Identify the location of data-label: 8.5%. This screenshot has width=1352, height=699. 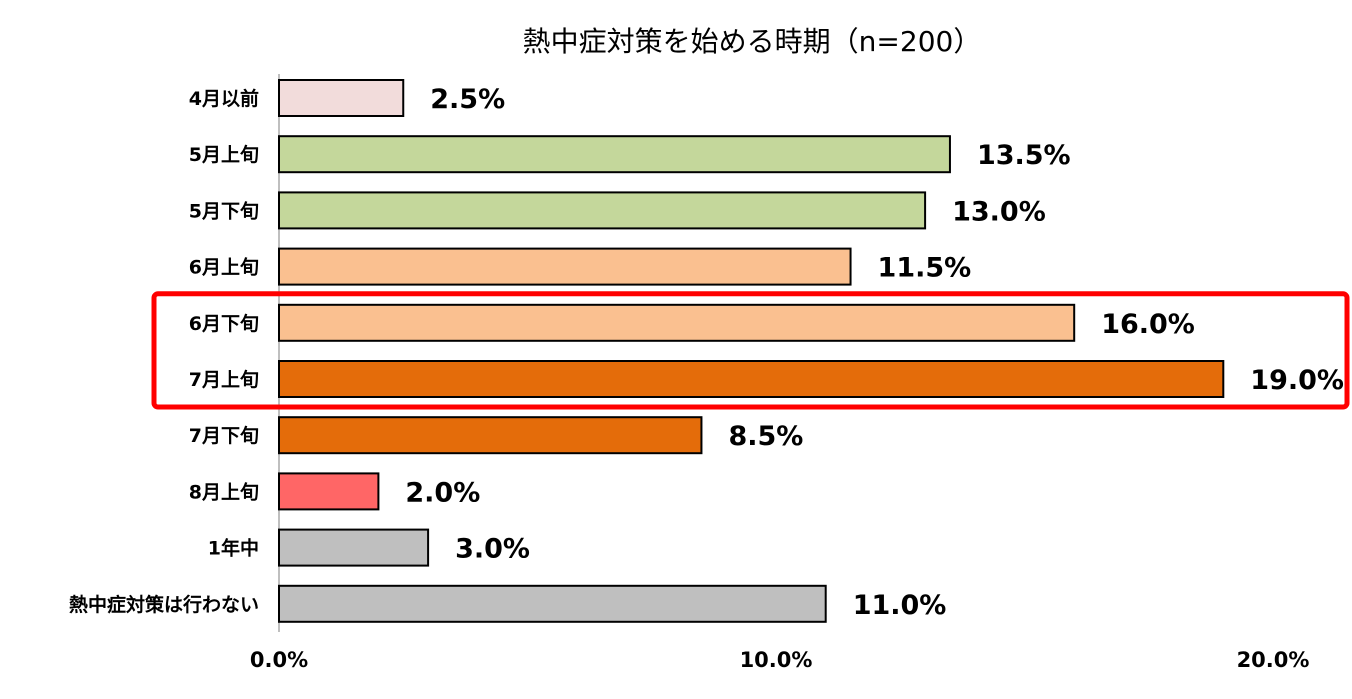
(765, 436).